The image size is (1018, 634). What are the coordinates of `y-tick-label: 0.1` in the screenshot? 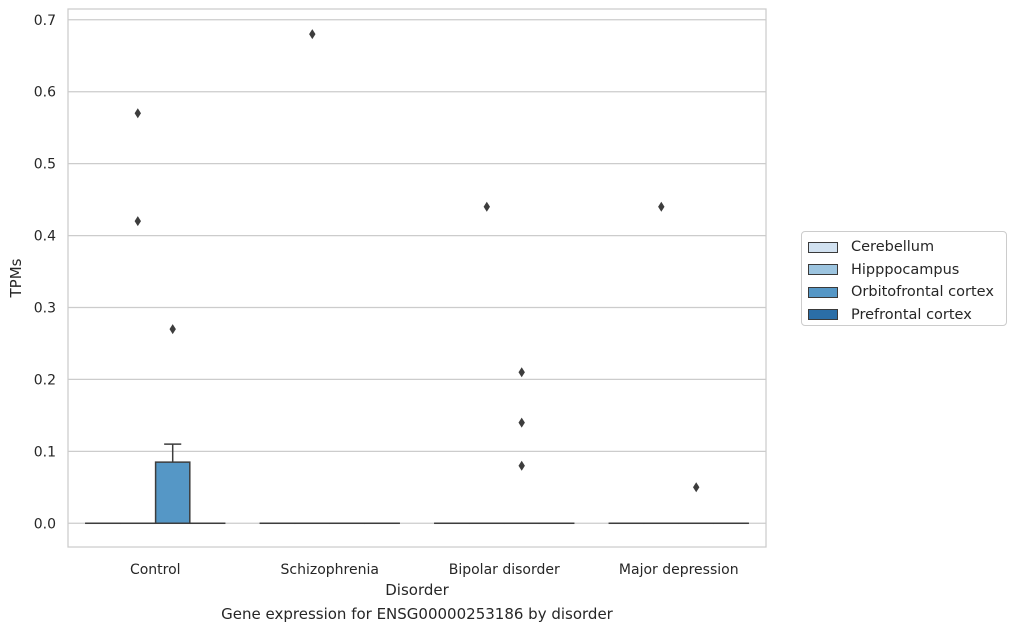 It's located at (45, 452).